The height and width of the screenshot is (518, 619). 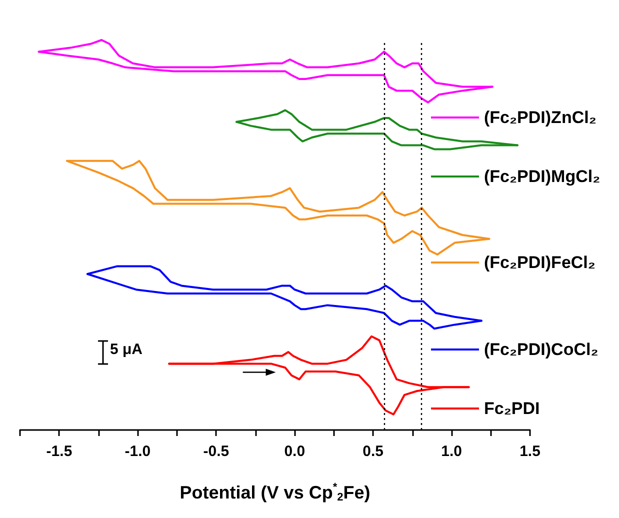 I want to click on legend-label: (Fc₂PDI)MgCl₂, so click(x=542, y=176).